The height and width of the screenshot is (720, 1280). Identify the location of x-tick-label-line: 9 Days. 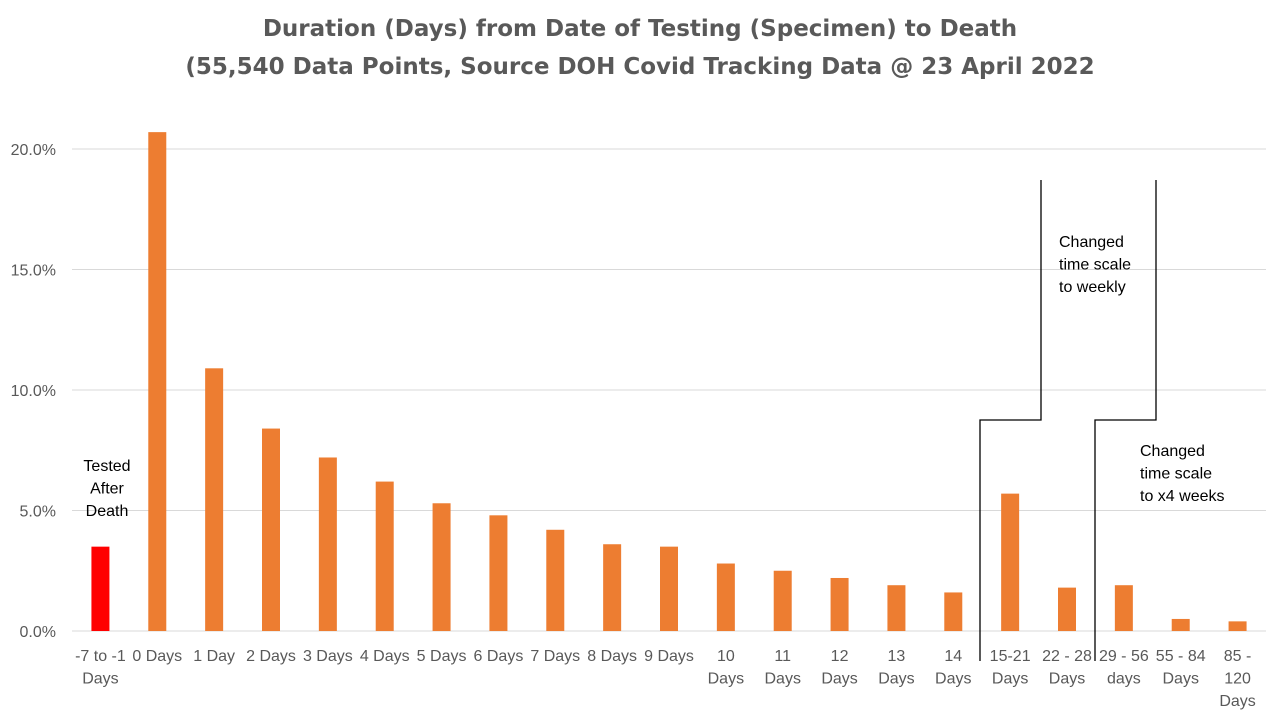
(669, 656).